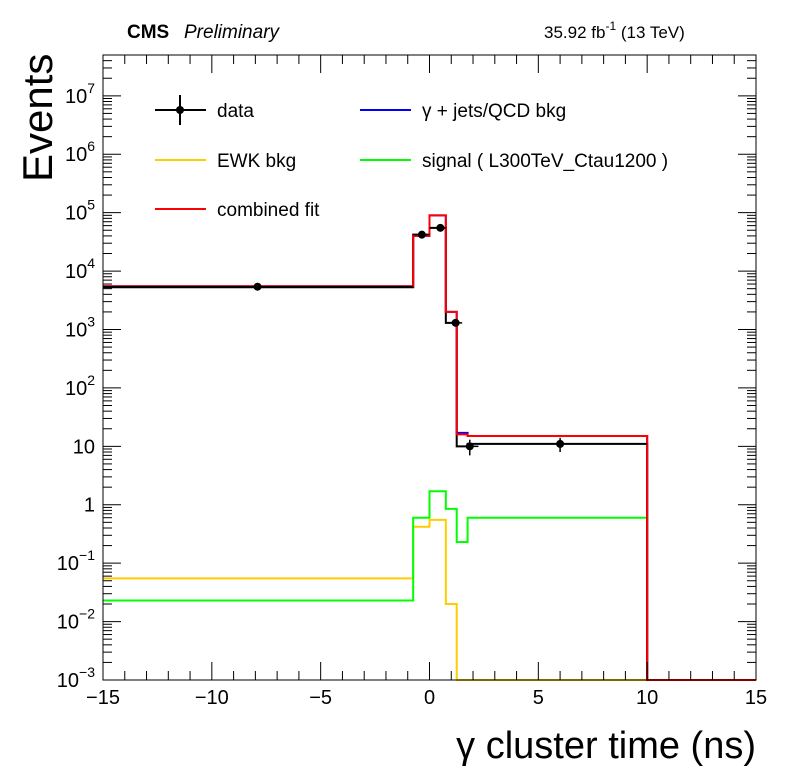  What do you see at coordinates (320, 698) in the screenshot?
I see `x-tick-label: −5` at bounding box center [320, 698].